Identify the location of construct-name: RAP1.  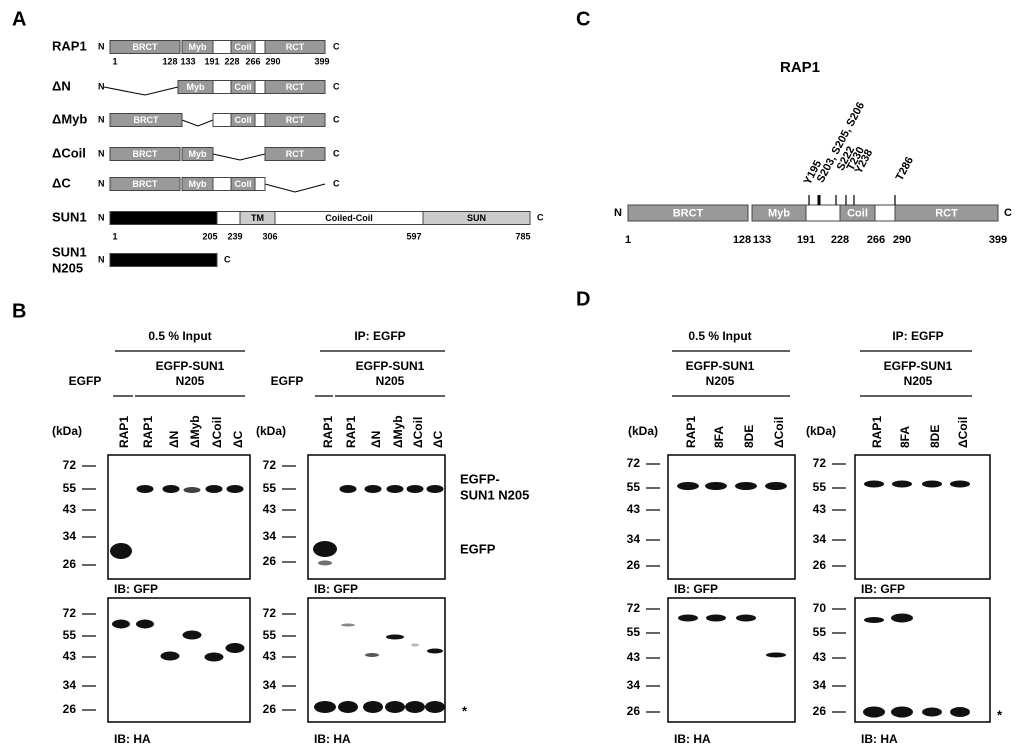
(69, 45).